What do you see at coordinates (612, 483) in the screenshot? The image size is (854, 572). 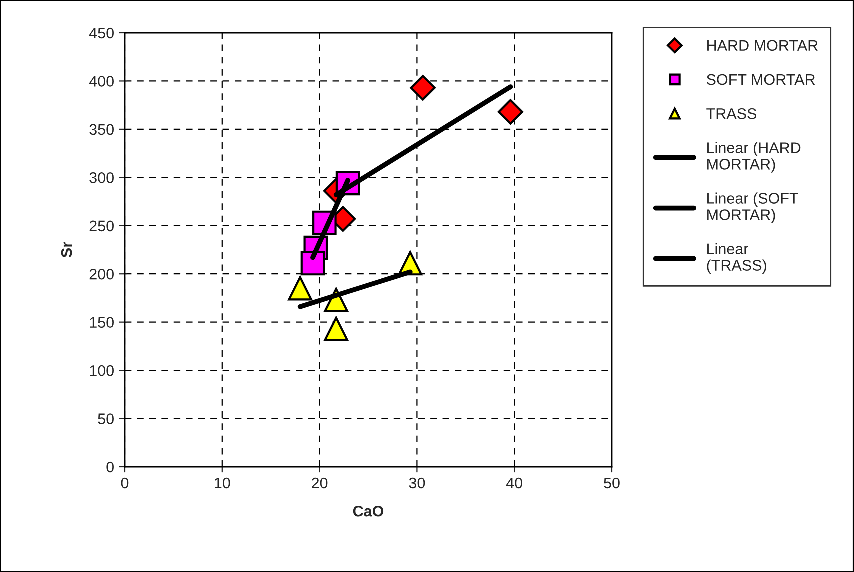 I see `x-tick-label: 50` at bounding box center [612, 483].